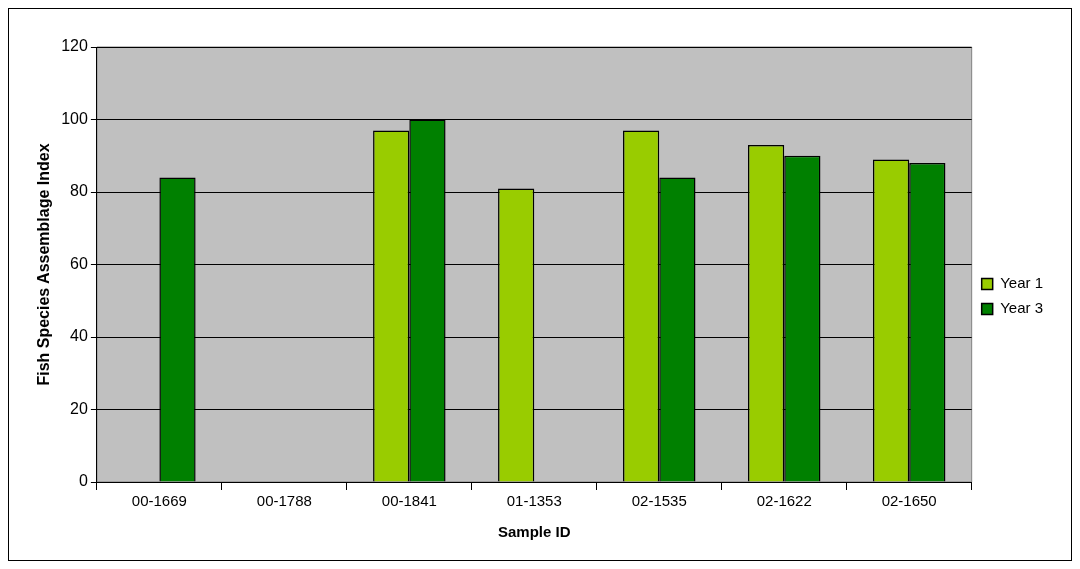 The image size is (1080, 569). Describe the element at coordinates (1022, 308) in the screenshot. I see `legend-label: Year 3` at that location.